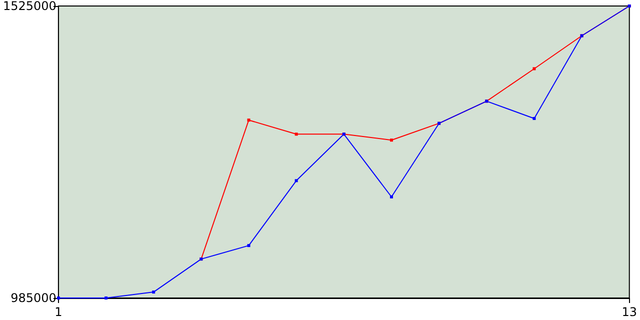  I want to click on y-tick-label: 1525000, so click(29, 6).